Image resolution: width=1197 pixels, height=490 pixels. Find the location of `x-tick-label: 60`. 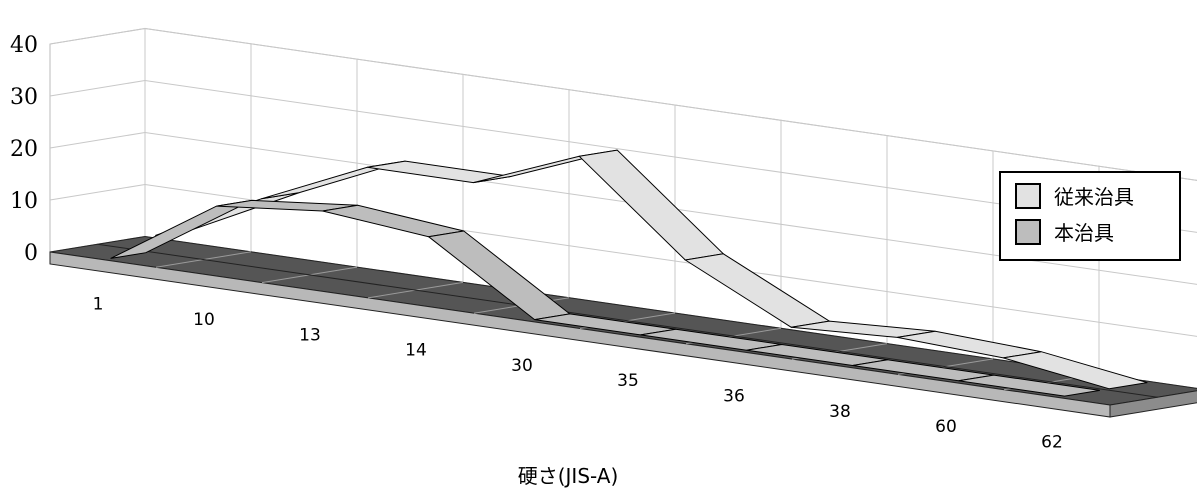

x-tick-label: 60 is located at coordinates (946, 427).